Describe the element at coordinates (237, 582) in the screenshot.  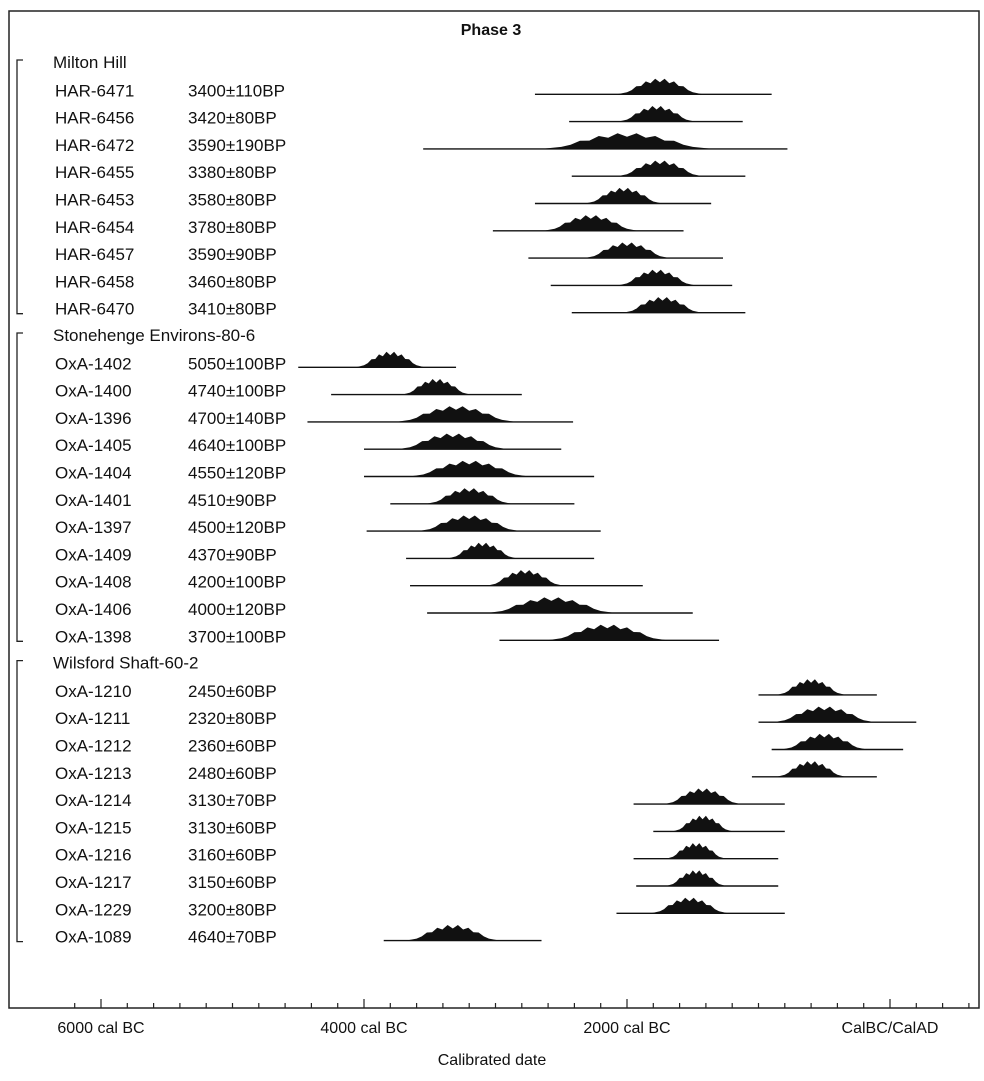
I see `sample-date: 4200±100BP` at that location.